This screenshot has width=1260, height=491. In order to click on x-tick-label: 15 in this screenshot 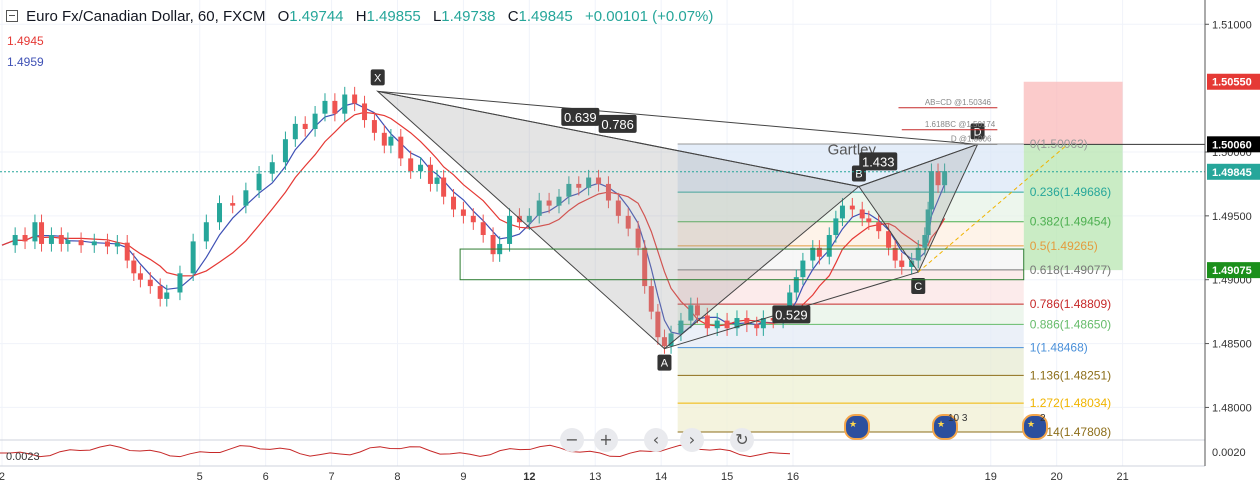, I will do `click(727, 477)`.